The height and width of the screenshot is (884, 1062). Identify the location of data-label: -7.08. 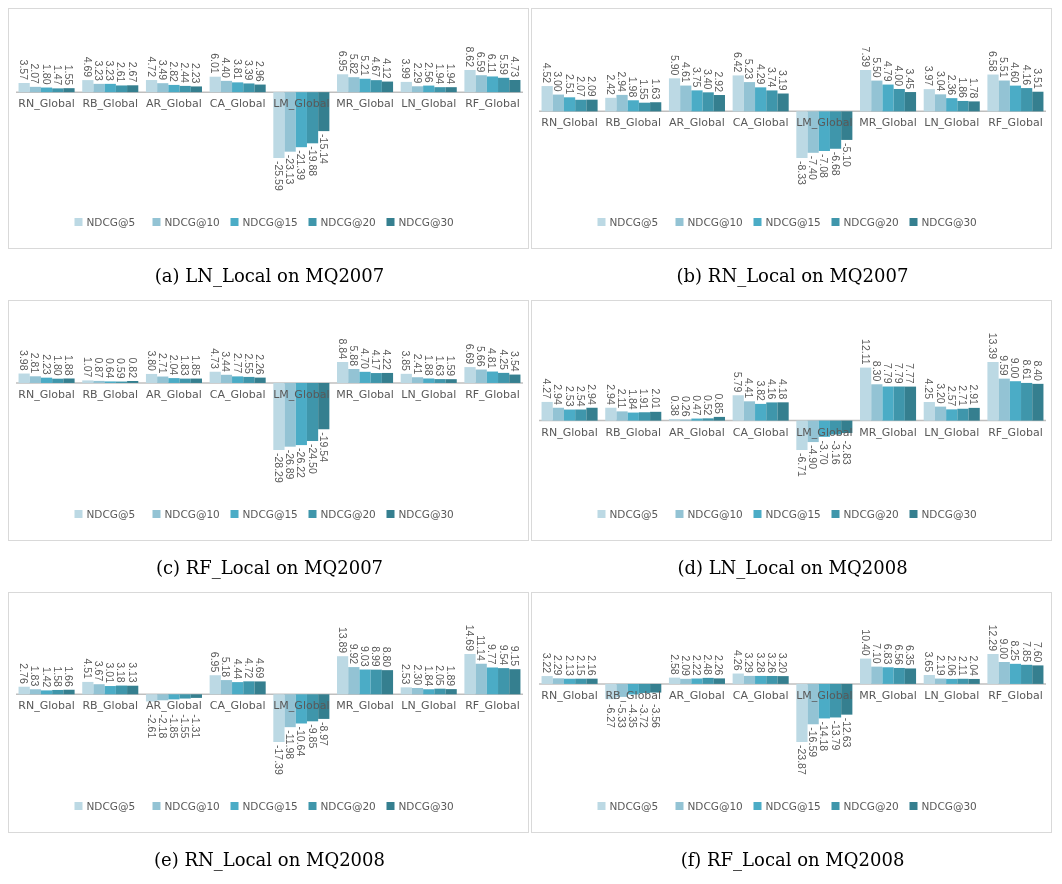
(824, 166).